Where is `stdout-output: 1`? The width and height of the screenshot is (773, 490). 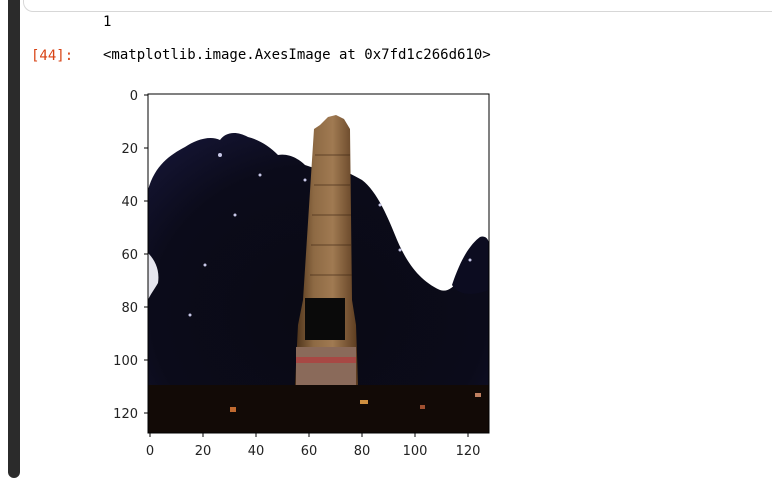
stdout-output: 1 is located at coordinates (107, 22).